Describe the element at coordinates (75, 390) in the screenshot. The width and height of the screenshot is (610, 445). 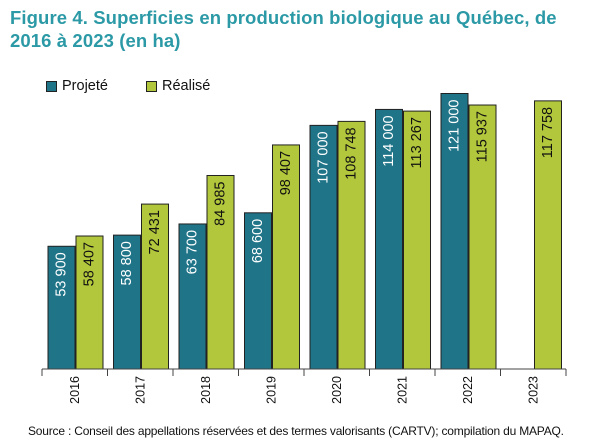
I see `x-tick-label-2016: 2016` at that location.